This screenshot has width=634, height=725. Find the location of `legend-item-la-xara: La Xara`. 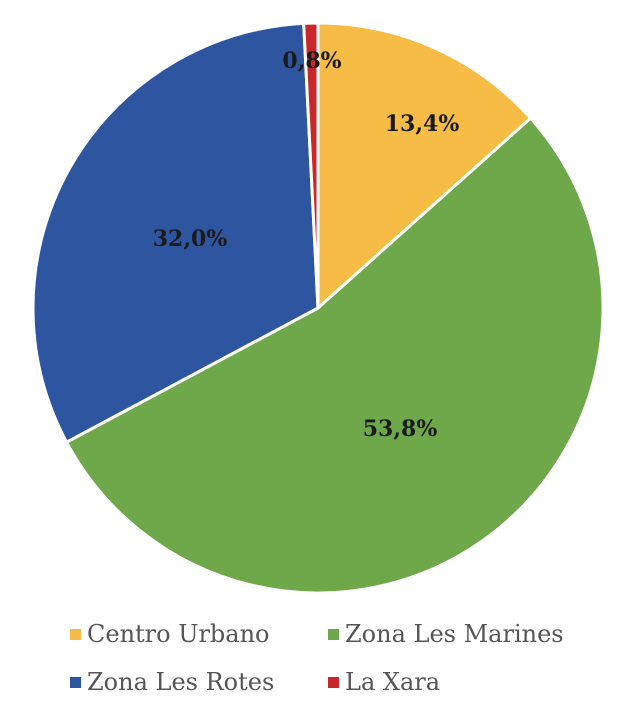

legend-item-la-xara: La Xara is located at coordinates (384, 682).